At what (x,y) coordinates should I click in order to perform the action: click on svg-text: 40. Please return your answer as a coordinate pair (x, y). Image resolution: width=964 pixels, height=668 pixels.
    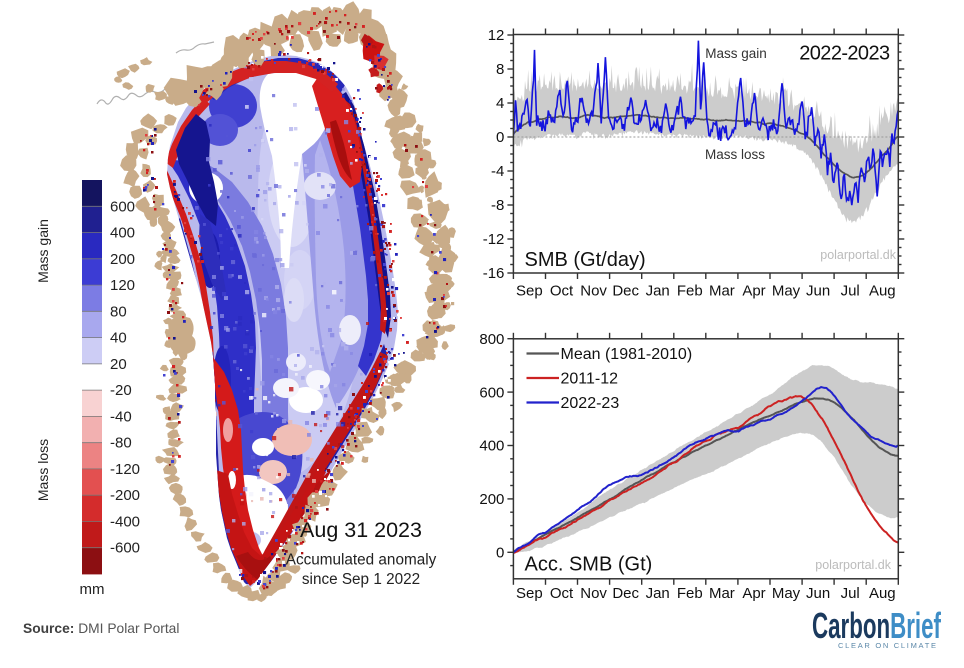
    Looking at the image, I should click on (118, 338).